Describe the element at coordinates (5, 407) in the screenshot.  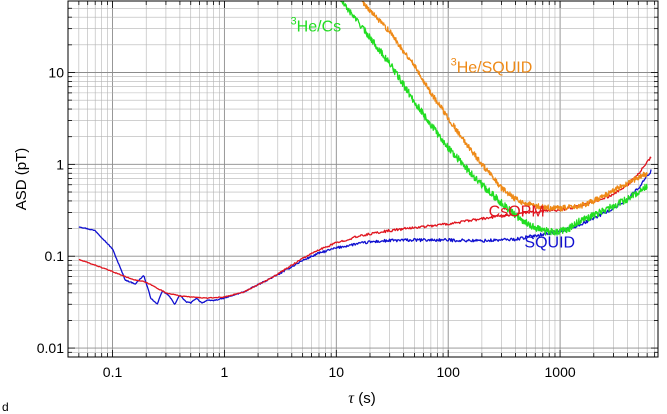
I see `panel-letter: d` at that location.